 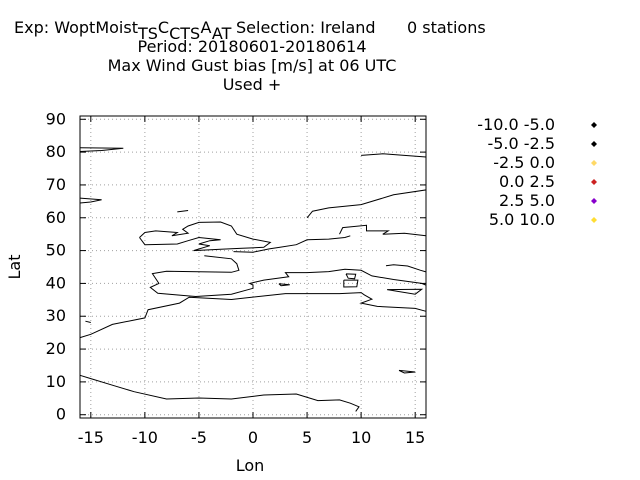 What do you see at coordinates (56, 381) in the screenshot?
I see `y-tick-label: 10` at bounding box center [56, 381].